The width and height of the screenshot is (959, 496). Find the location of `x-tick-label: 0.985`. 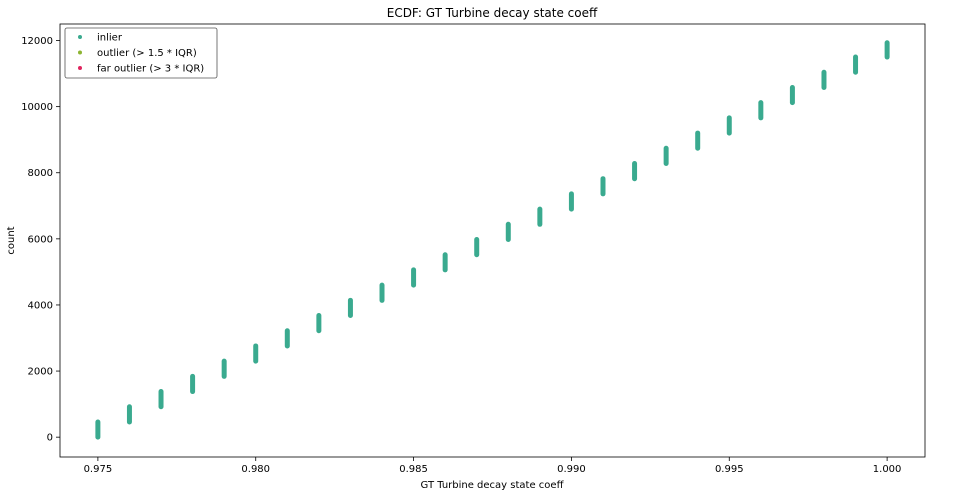

x-tick-label: 0.985 is located at coordinates (413, 469).